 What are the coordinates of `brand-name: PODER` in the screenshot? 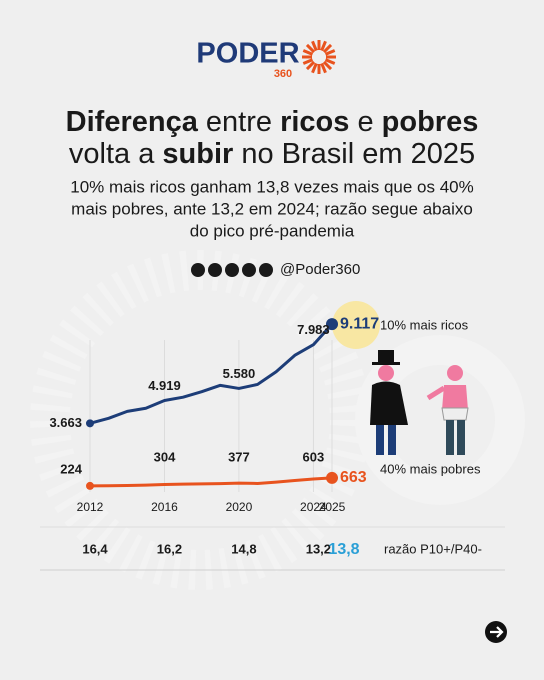 It's located at (247, 54).